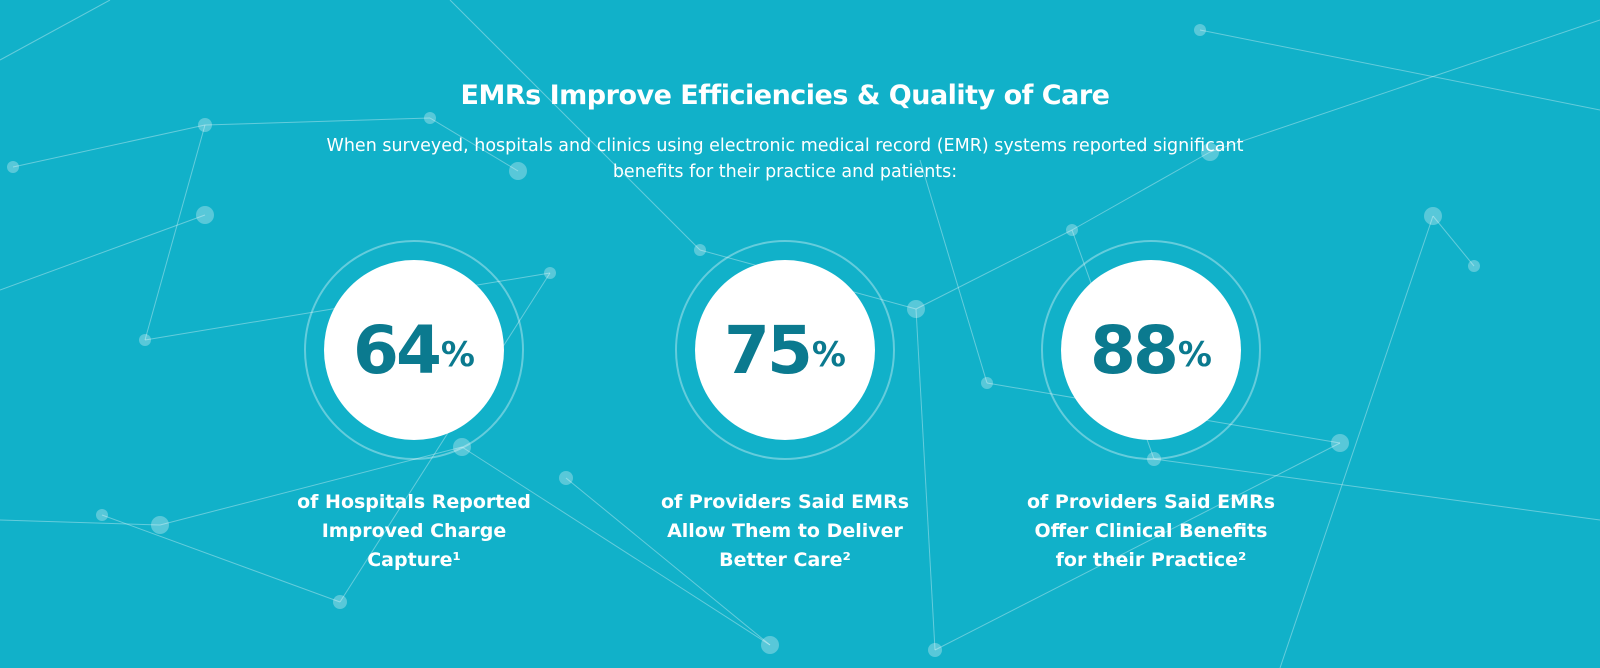 This screenshot has width=1600, height=668. I want to click on stat-circle: 88%, so click(1151, 350).